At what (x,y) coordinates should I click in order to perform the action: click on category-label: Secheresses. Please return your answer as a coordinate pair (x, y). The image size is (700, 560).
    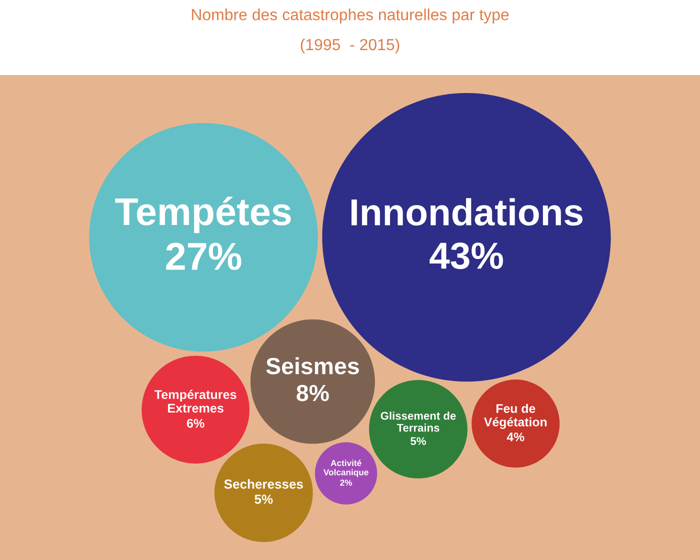
    Looking at the image, I should click on (263, 484).